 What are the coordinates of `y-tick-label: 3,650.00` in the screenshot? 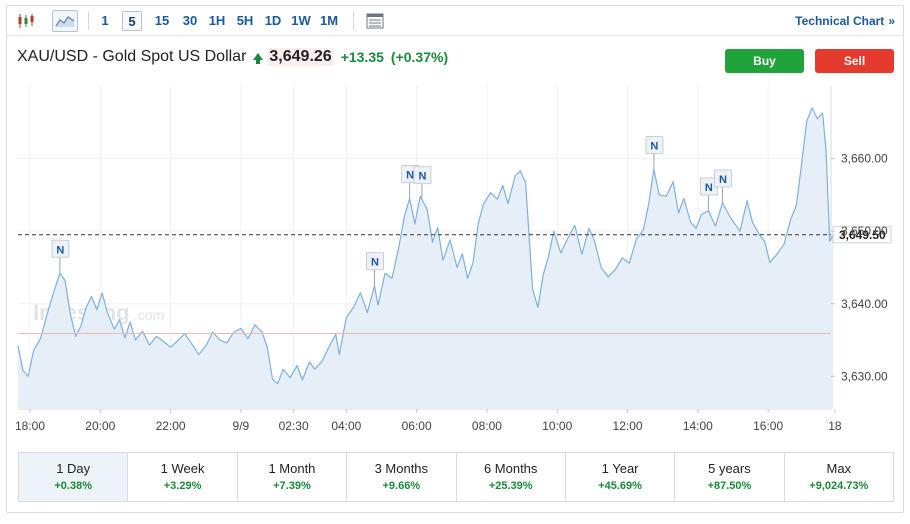 It's located at (864, 231).